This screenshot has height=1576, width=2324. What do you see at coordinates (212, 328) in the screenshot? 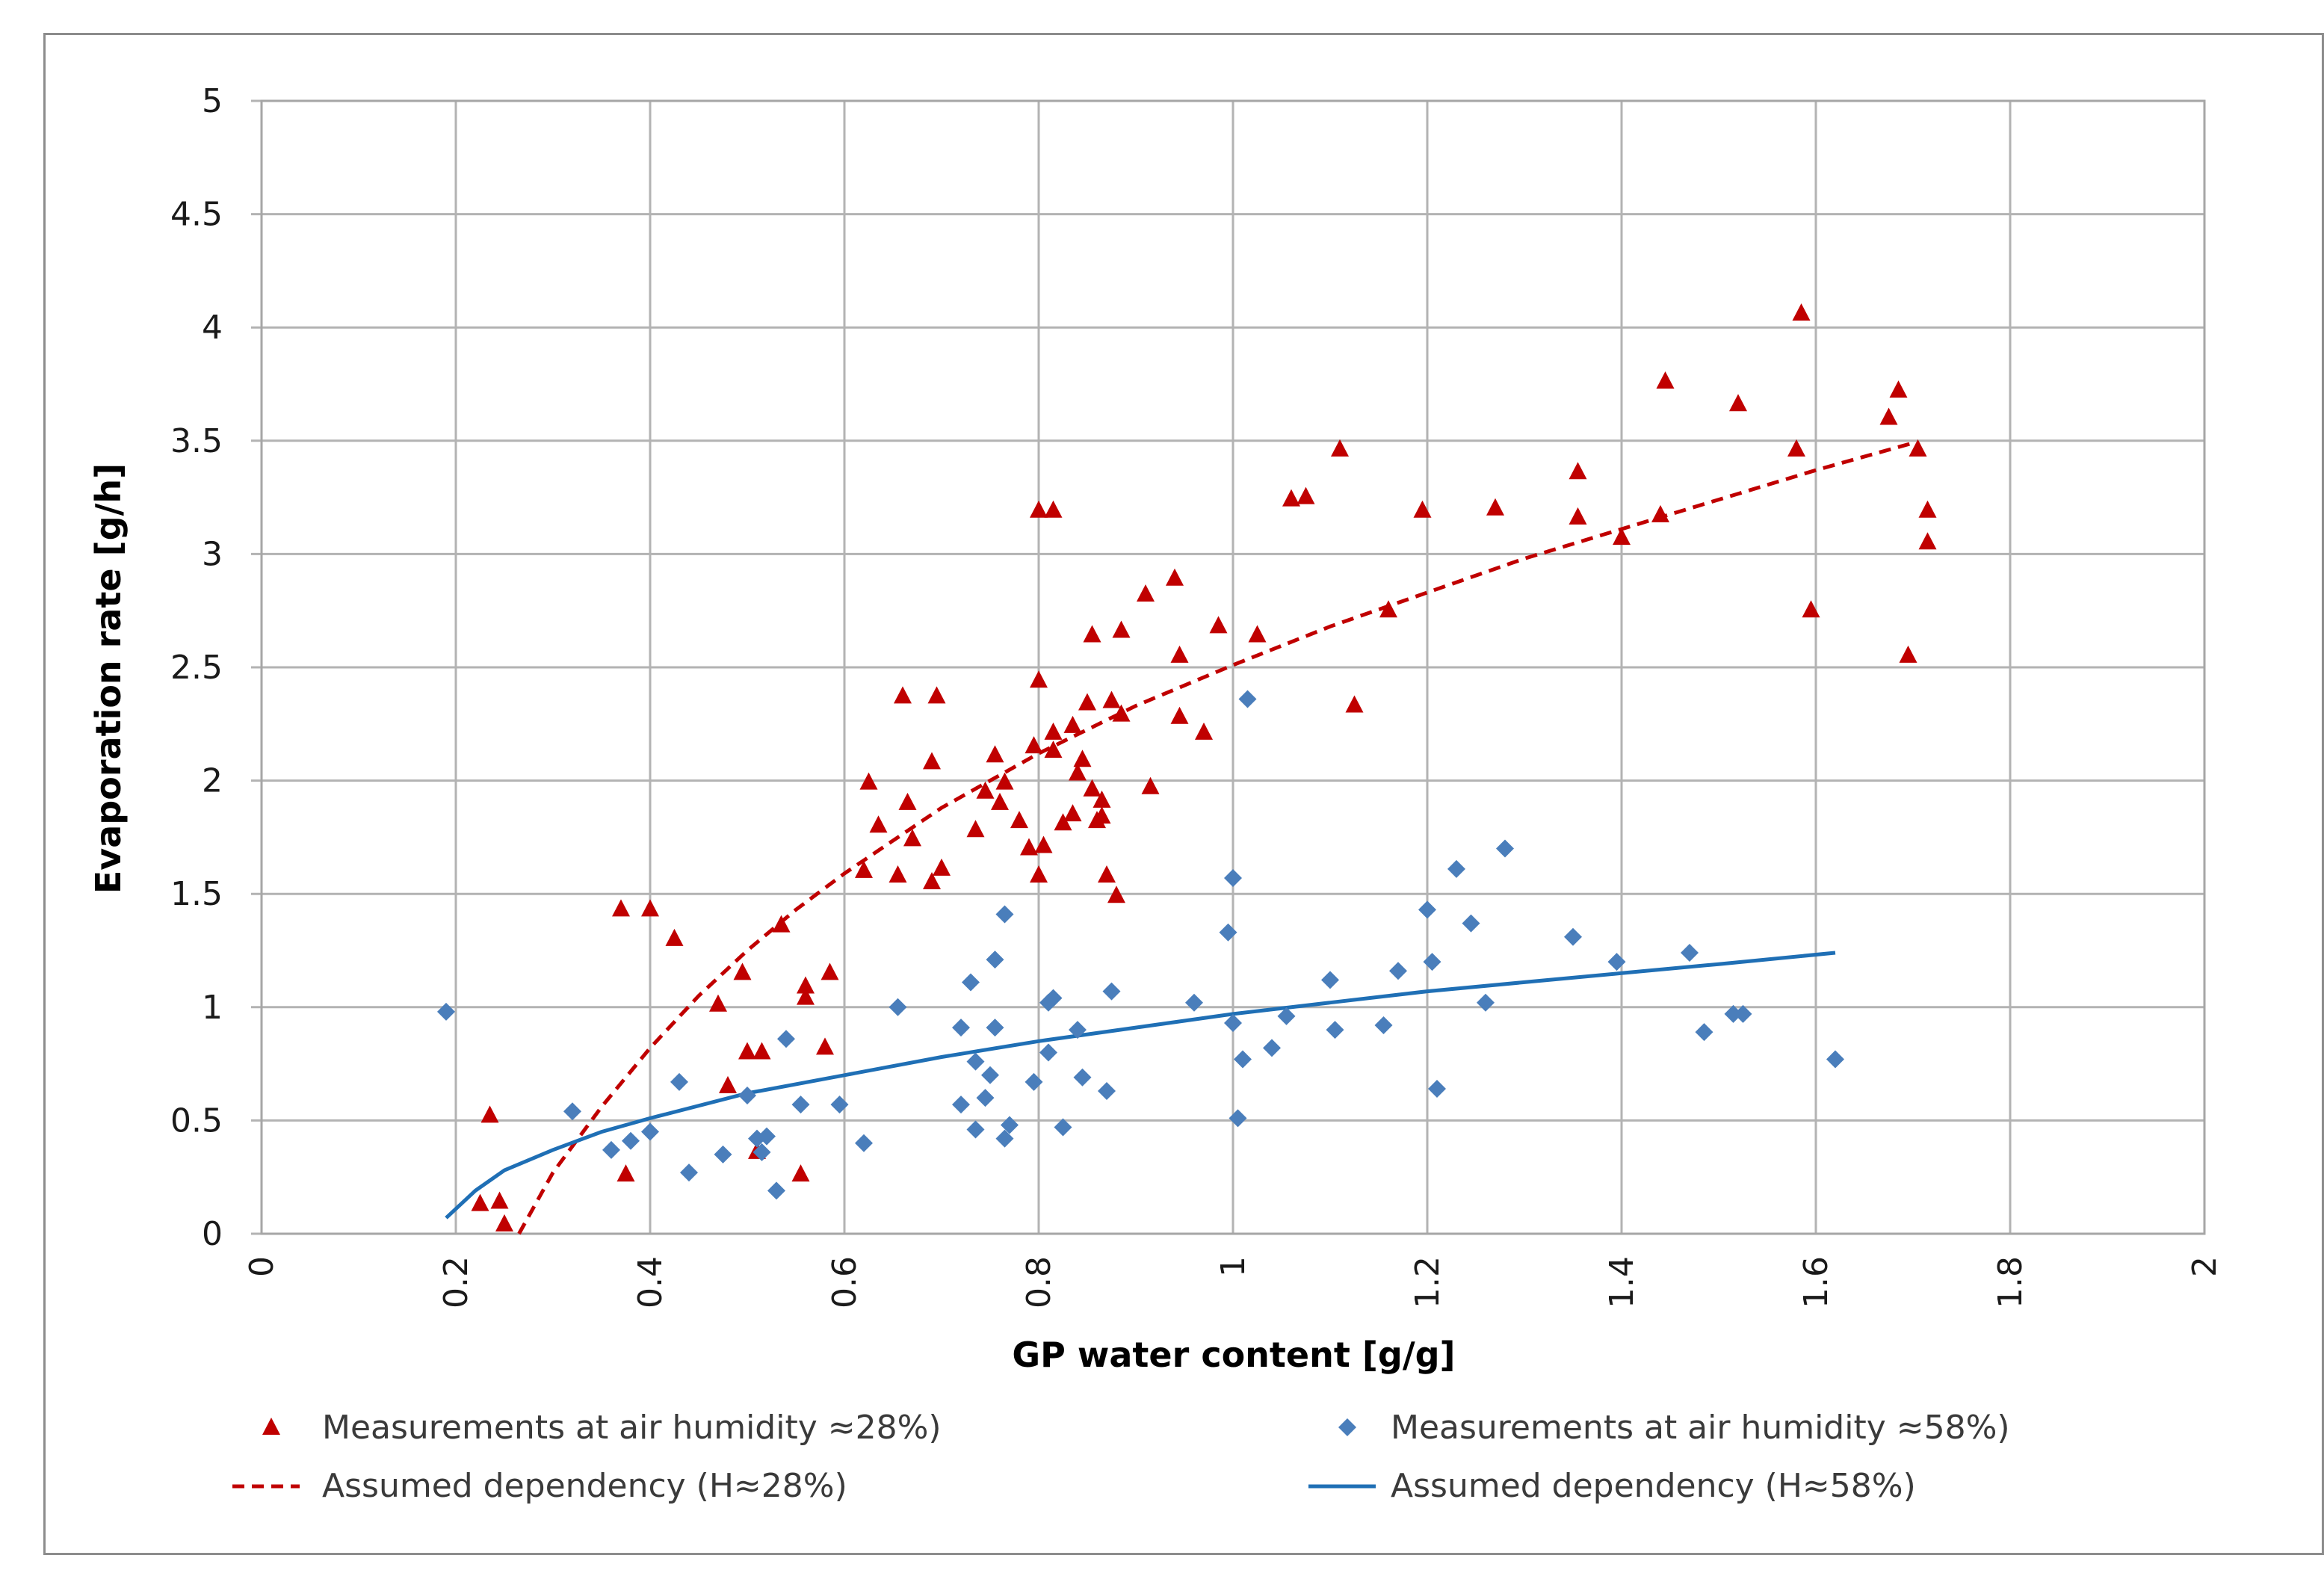
I see `y-tick-label: 4` at bounding box center [212, 328].